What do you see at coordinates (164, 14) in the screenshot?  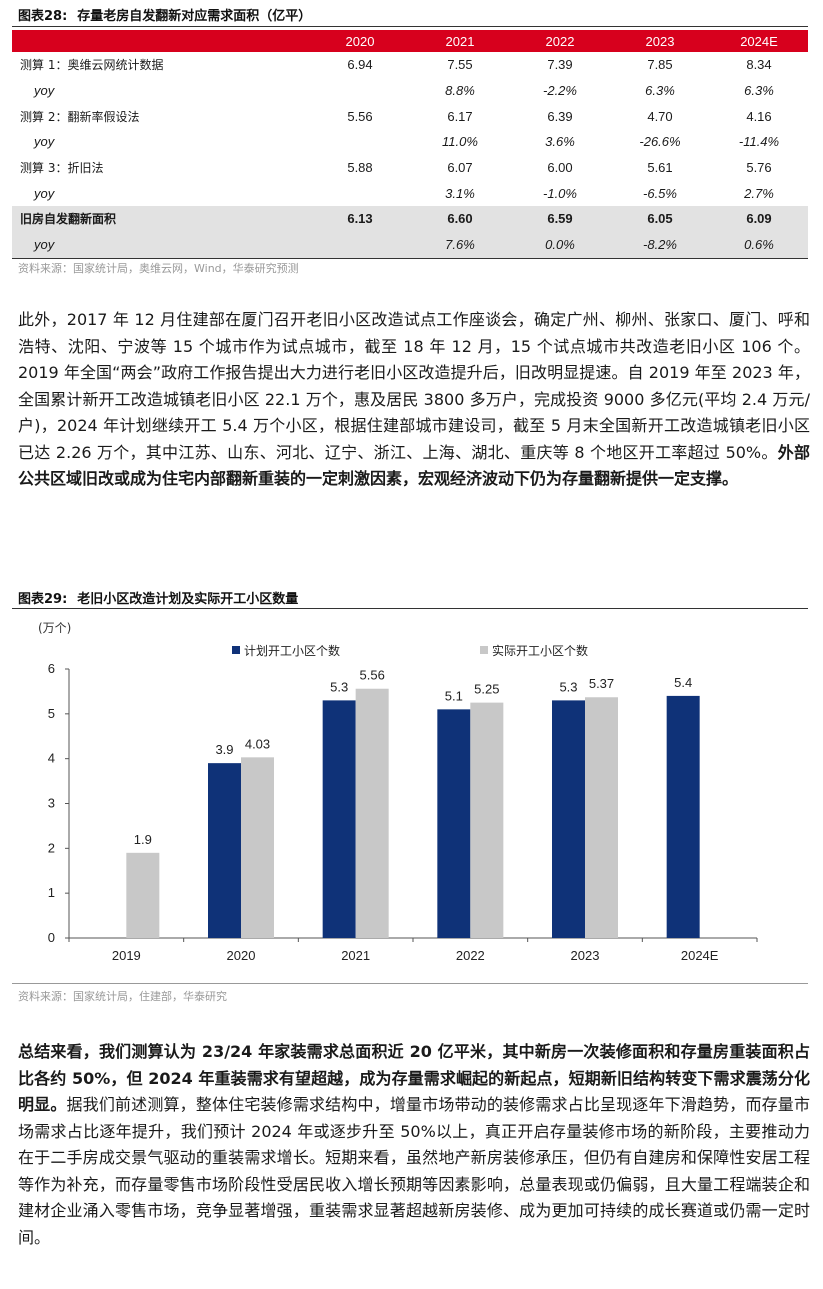 I see `table-figure-title: 图表28: 存量老房自发翻新对应需求面积（亿平）` at bounding box center [164, 14].